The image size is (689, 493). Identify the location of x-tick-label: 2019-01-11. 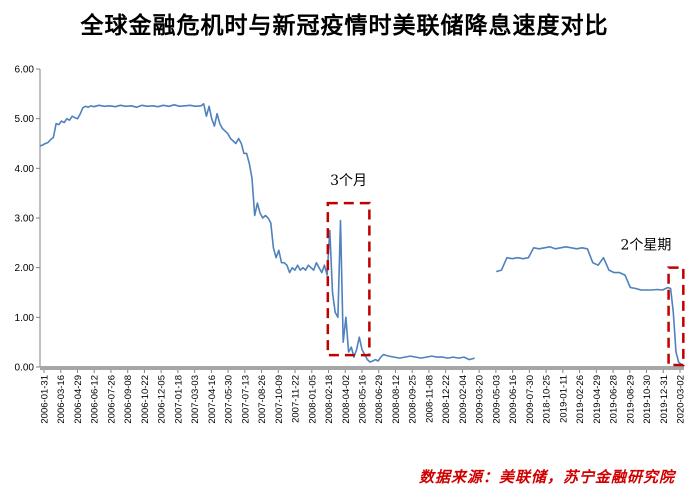
(563, 399).